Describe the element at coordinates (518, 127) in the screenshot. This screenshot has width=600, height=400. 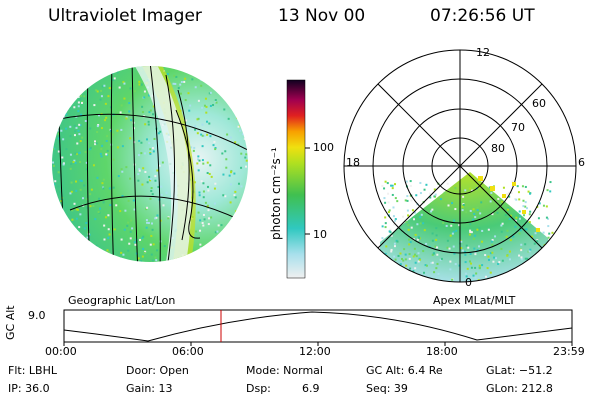
I see `lat-label-70: 70` at that location.